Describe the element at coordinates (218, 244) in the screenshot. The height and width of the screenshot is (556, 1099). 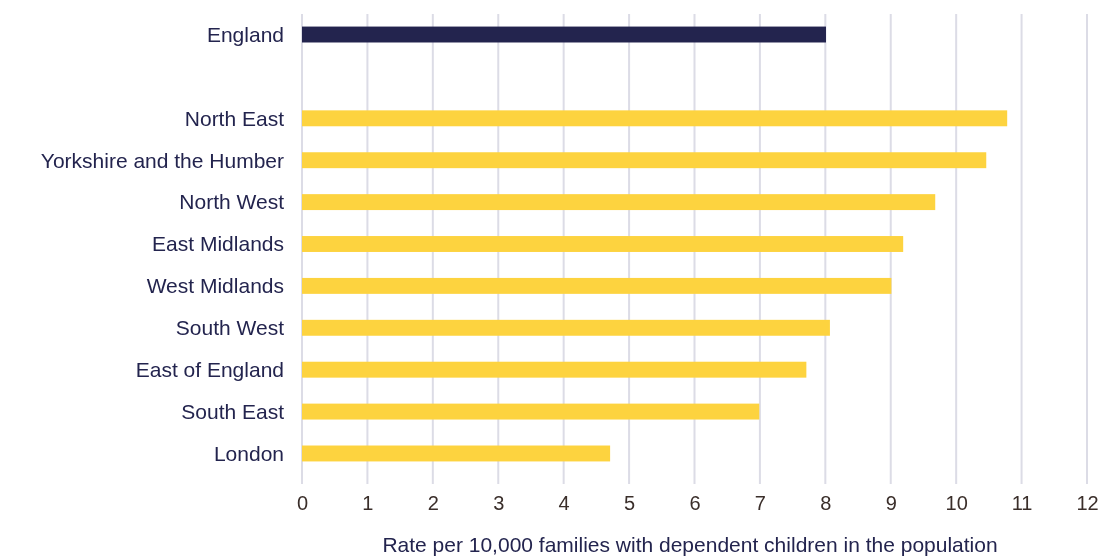
I see `y-tick-label: East Midlands` at that location.